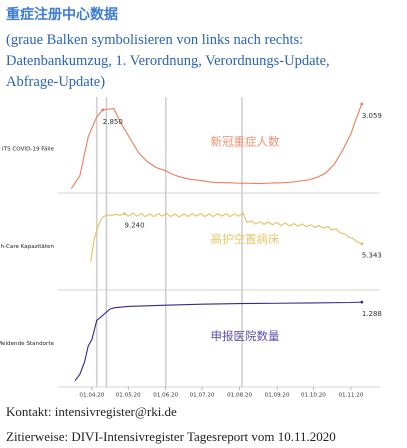 This screenshot has height=448, width=407. Describe the element at coordinates (372, 116) in the screenshot. I see `annotation-label: 3.059` at that location.